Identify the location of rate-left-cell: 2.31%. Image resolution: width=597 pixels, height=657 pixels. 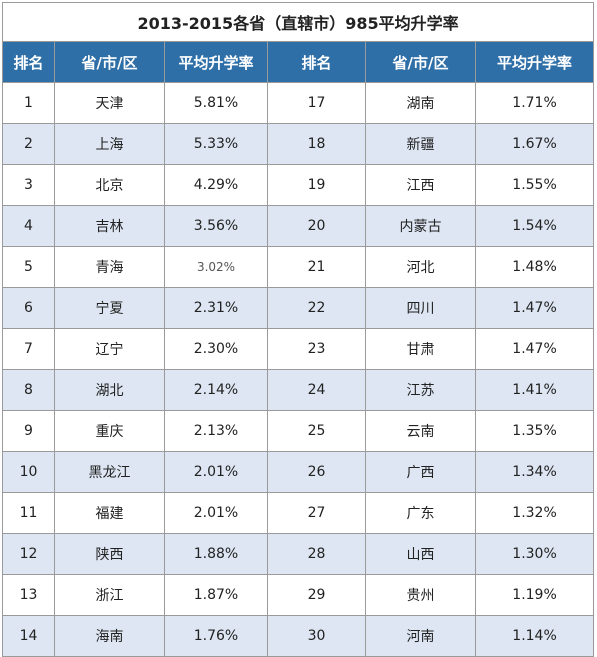
(216, 308).